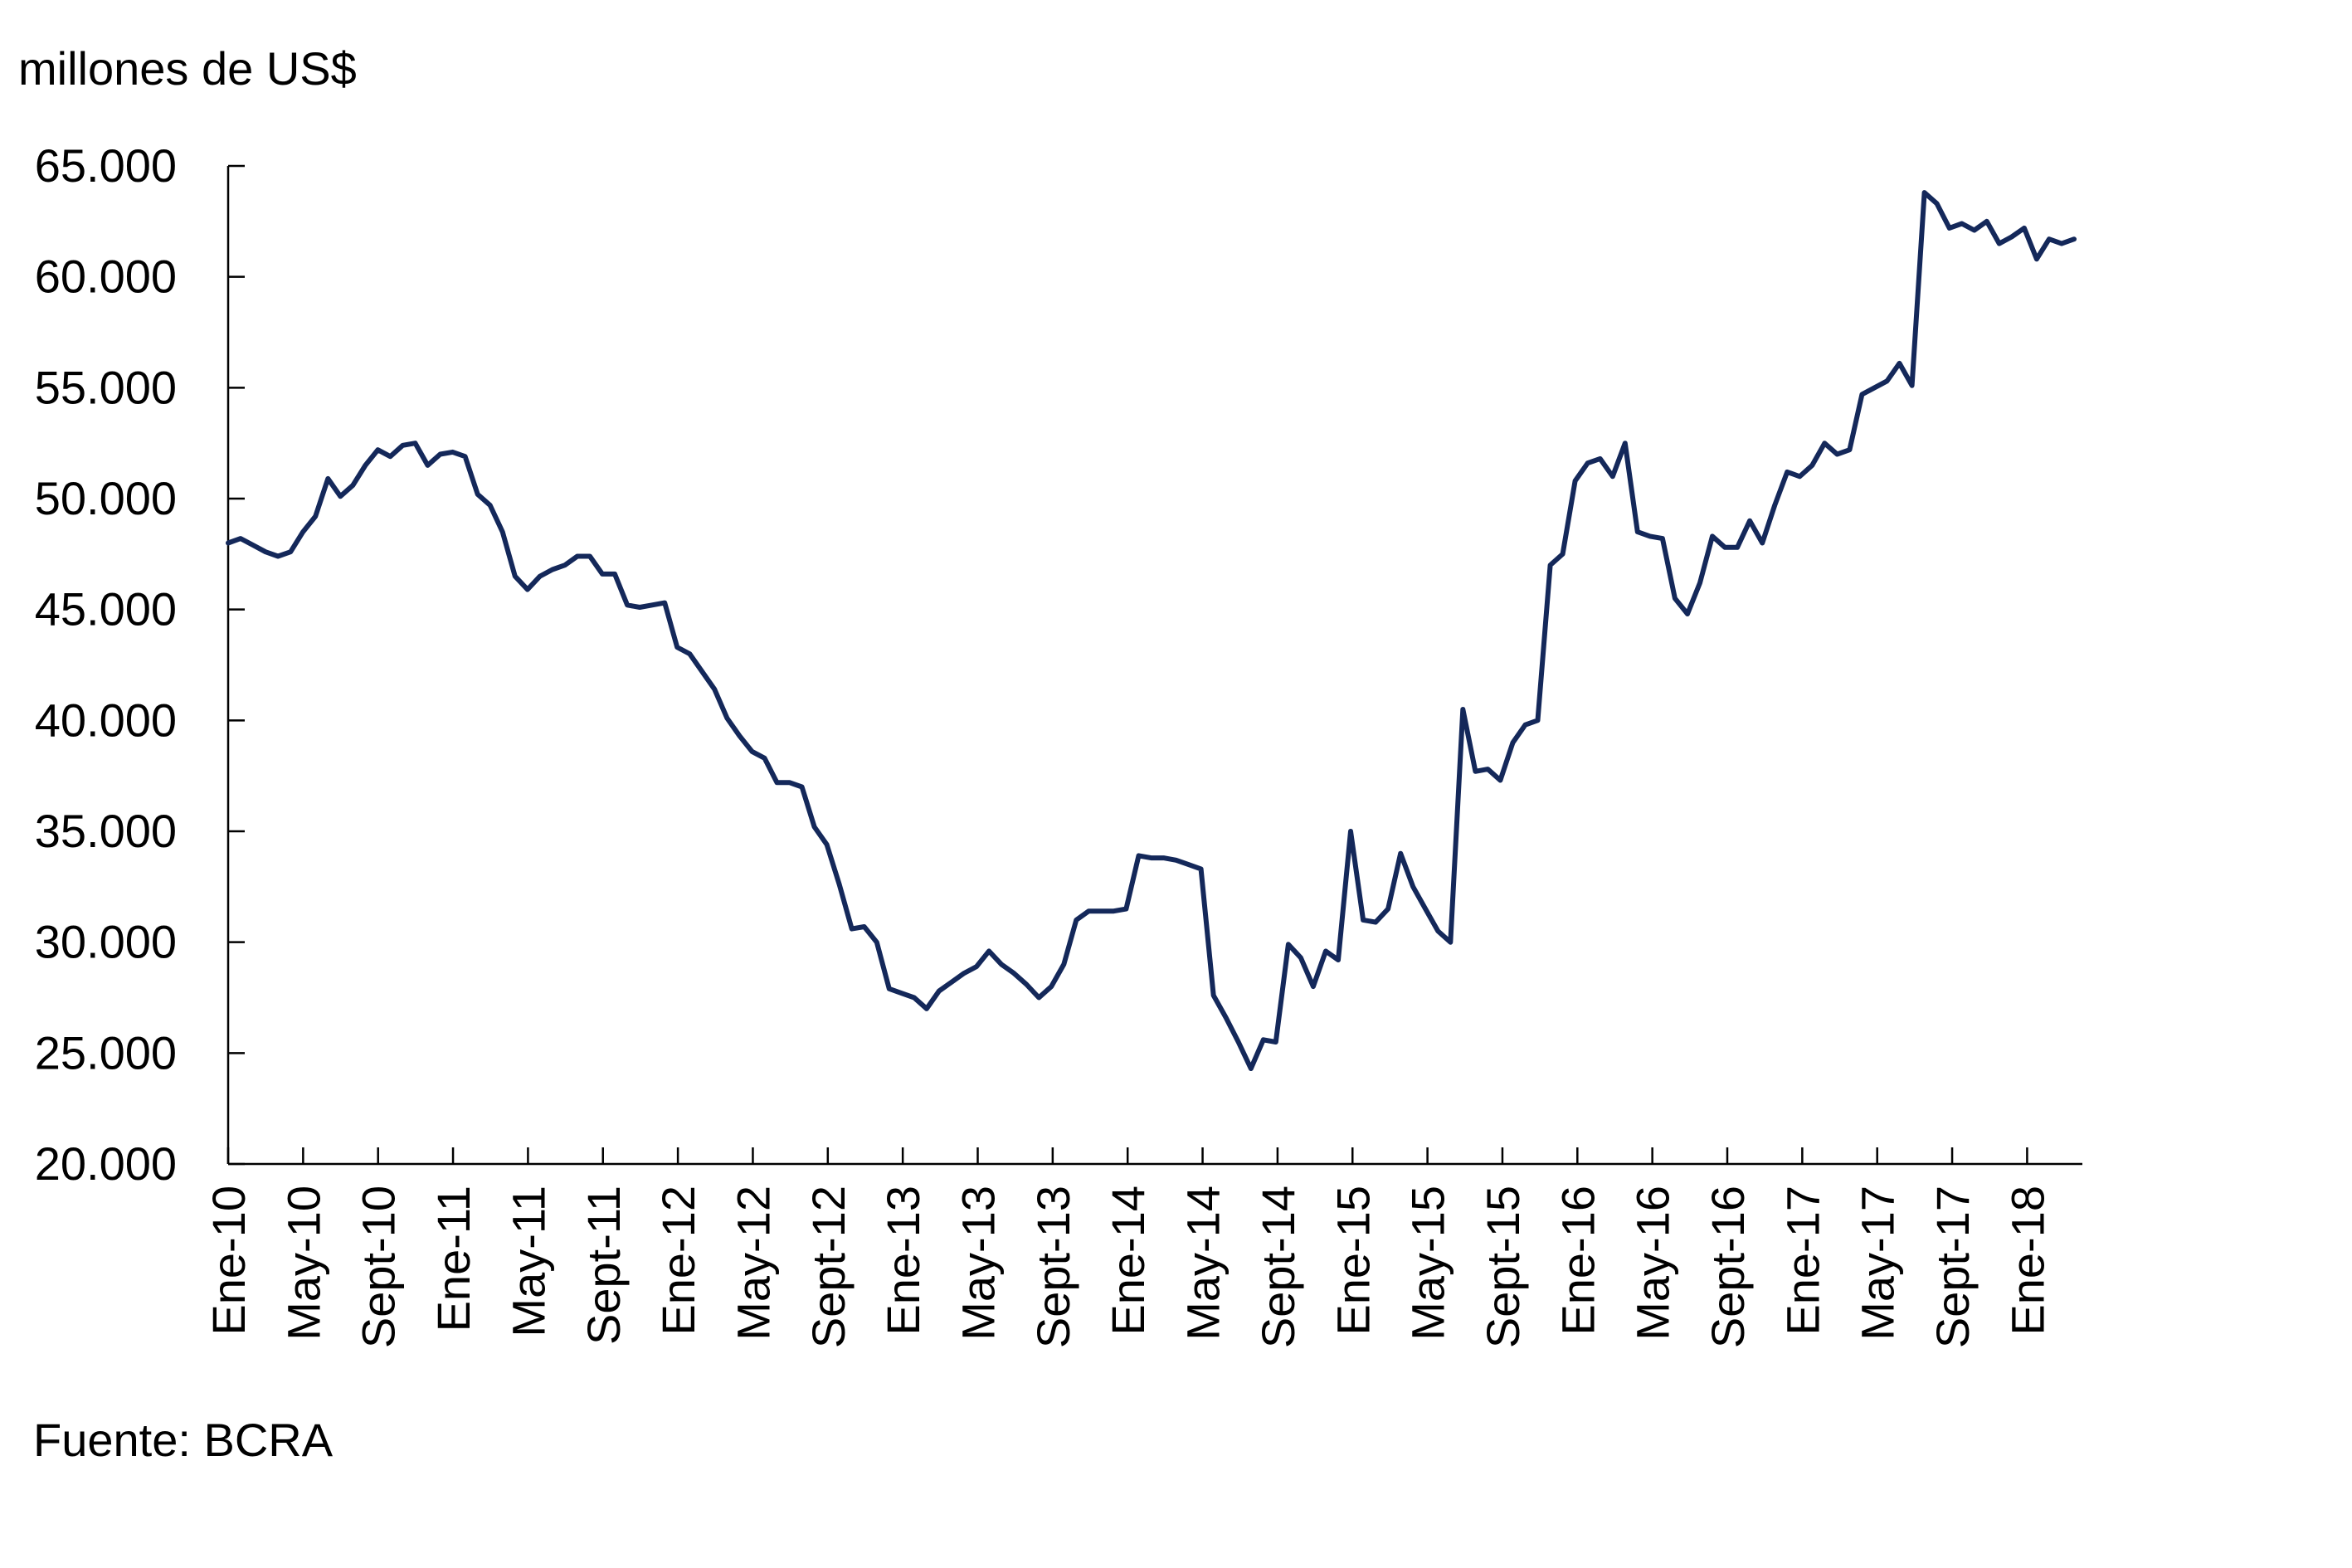 The width and height of the screenshot is (2352, 1568). Describe the element at coordinates (106, 387) in the screenshot. I see `y-tick-label: 55.000` at that location.